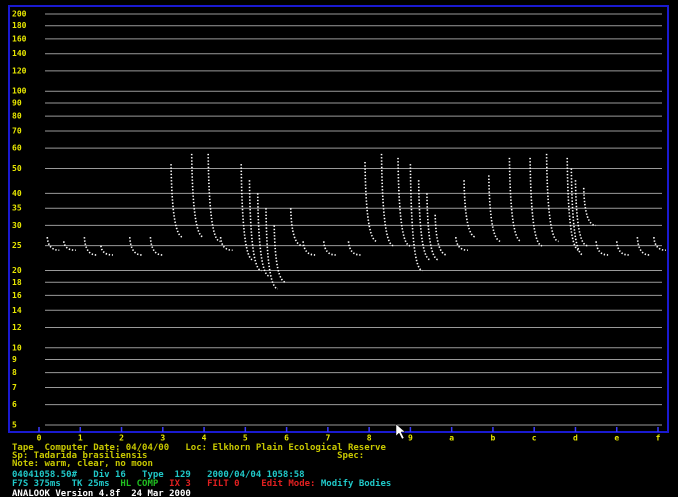  I want to click on x-tick-label: 1, so click(80, 438).